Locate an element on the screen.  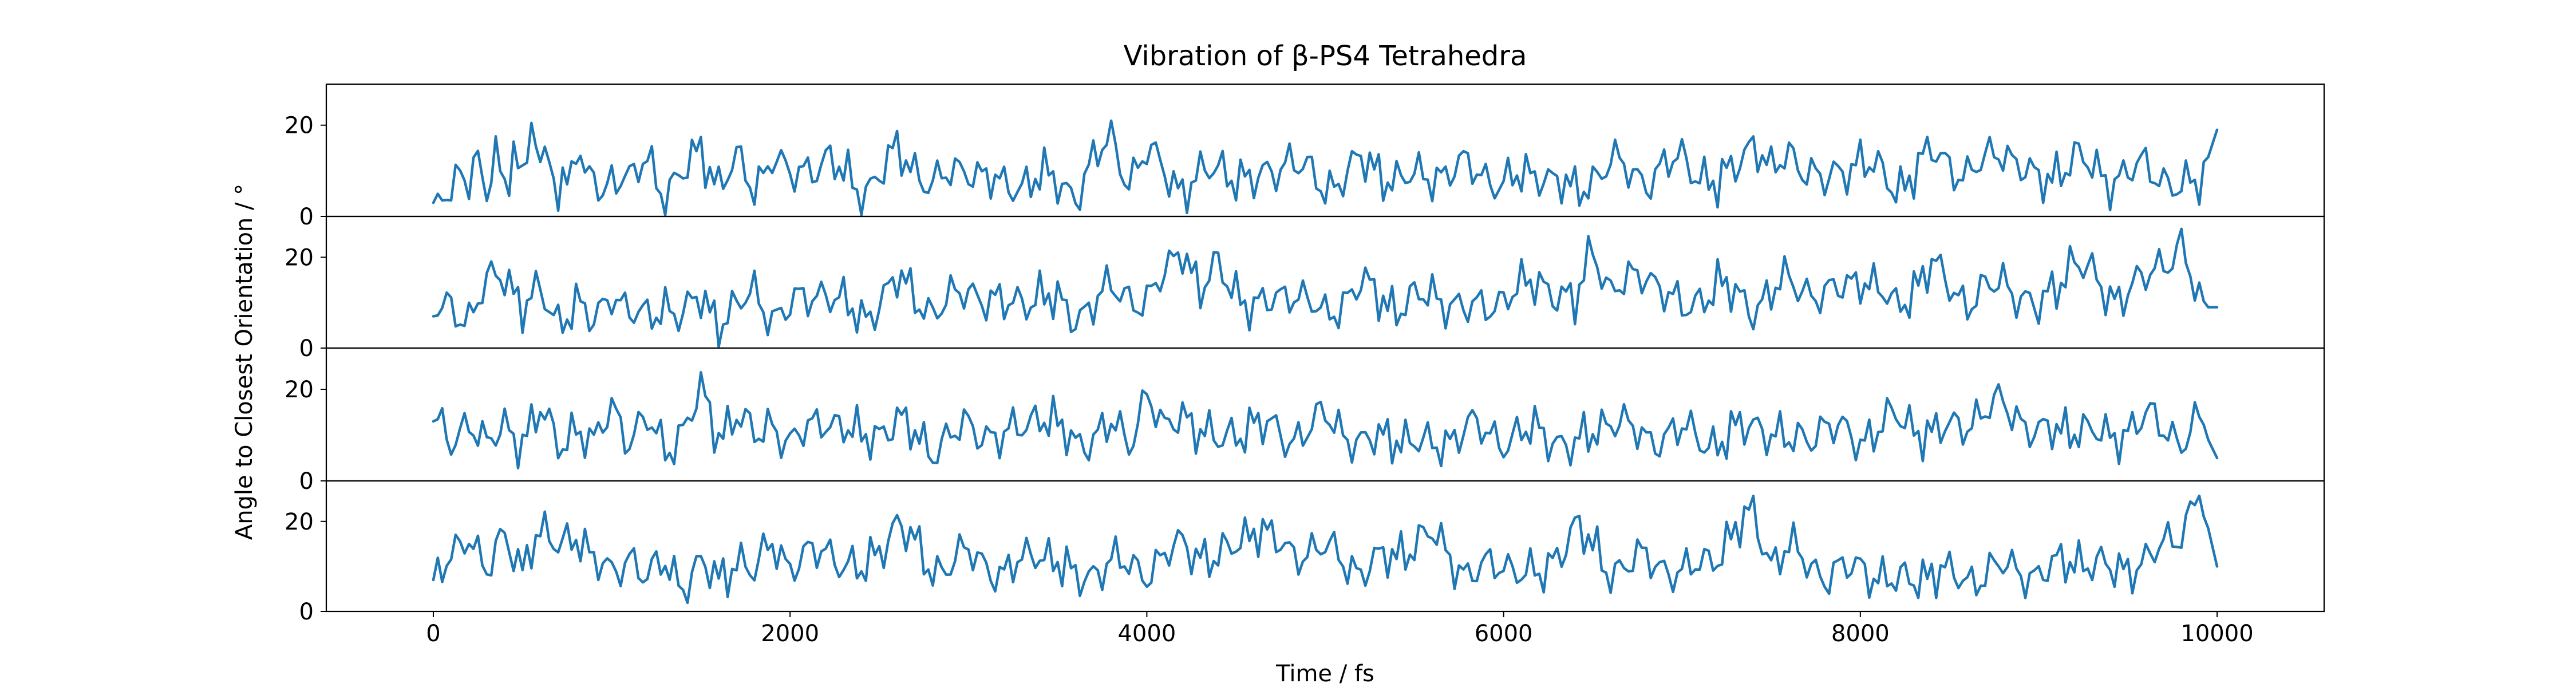
y-axis-label: Angle to Closest Orientation / ° is located at coordinates (244, 362).